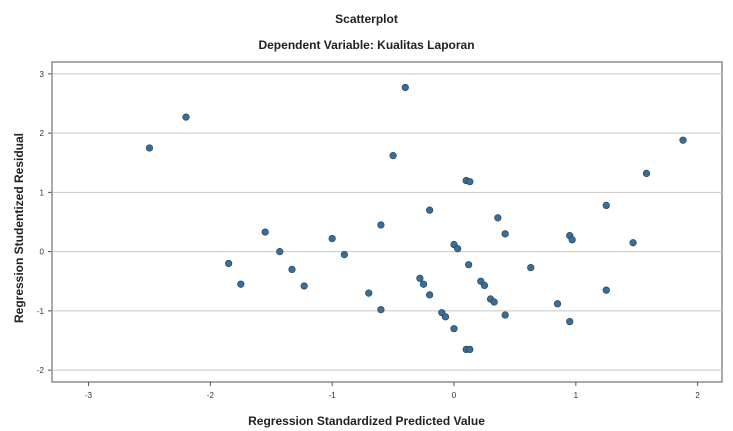 This screenshot has width=733, height=431. What do you see at coordinates (42, 133) in the screenshot?
I see `y-tick-label: 2` at bounding box center [42, 133].